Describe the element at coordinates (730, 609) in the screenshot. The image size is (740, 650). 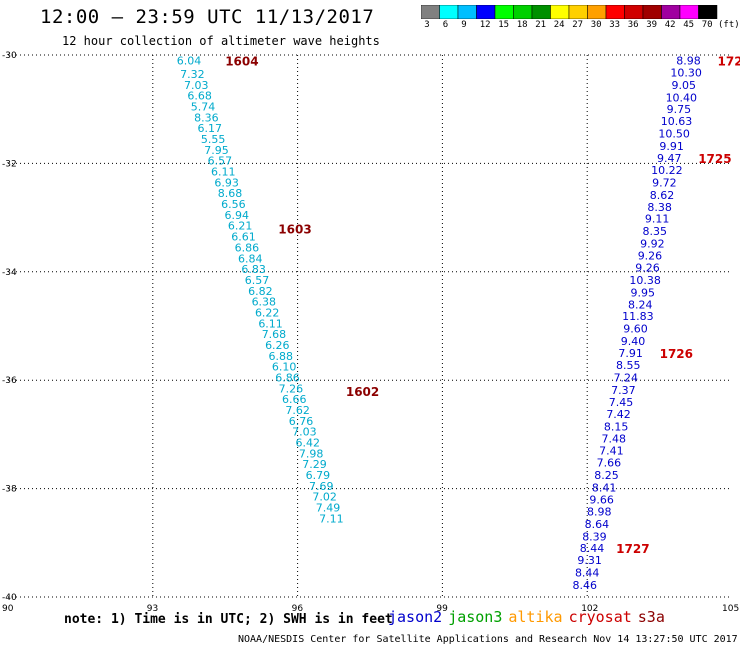
I see `x-tick-label: 105` at that location.